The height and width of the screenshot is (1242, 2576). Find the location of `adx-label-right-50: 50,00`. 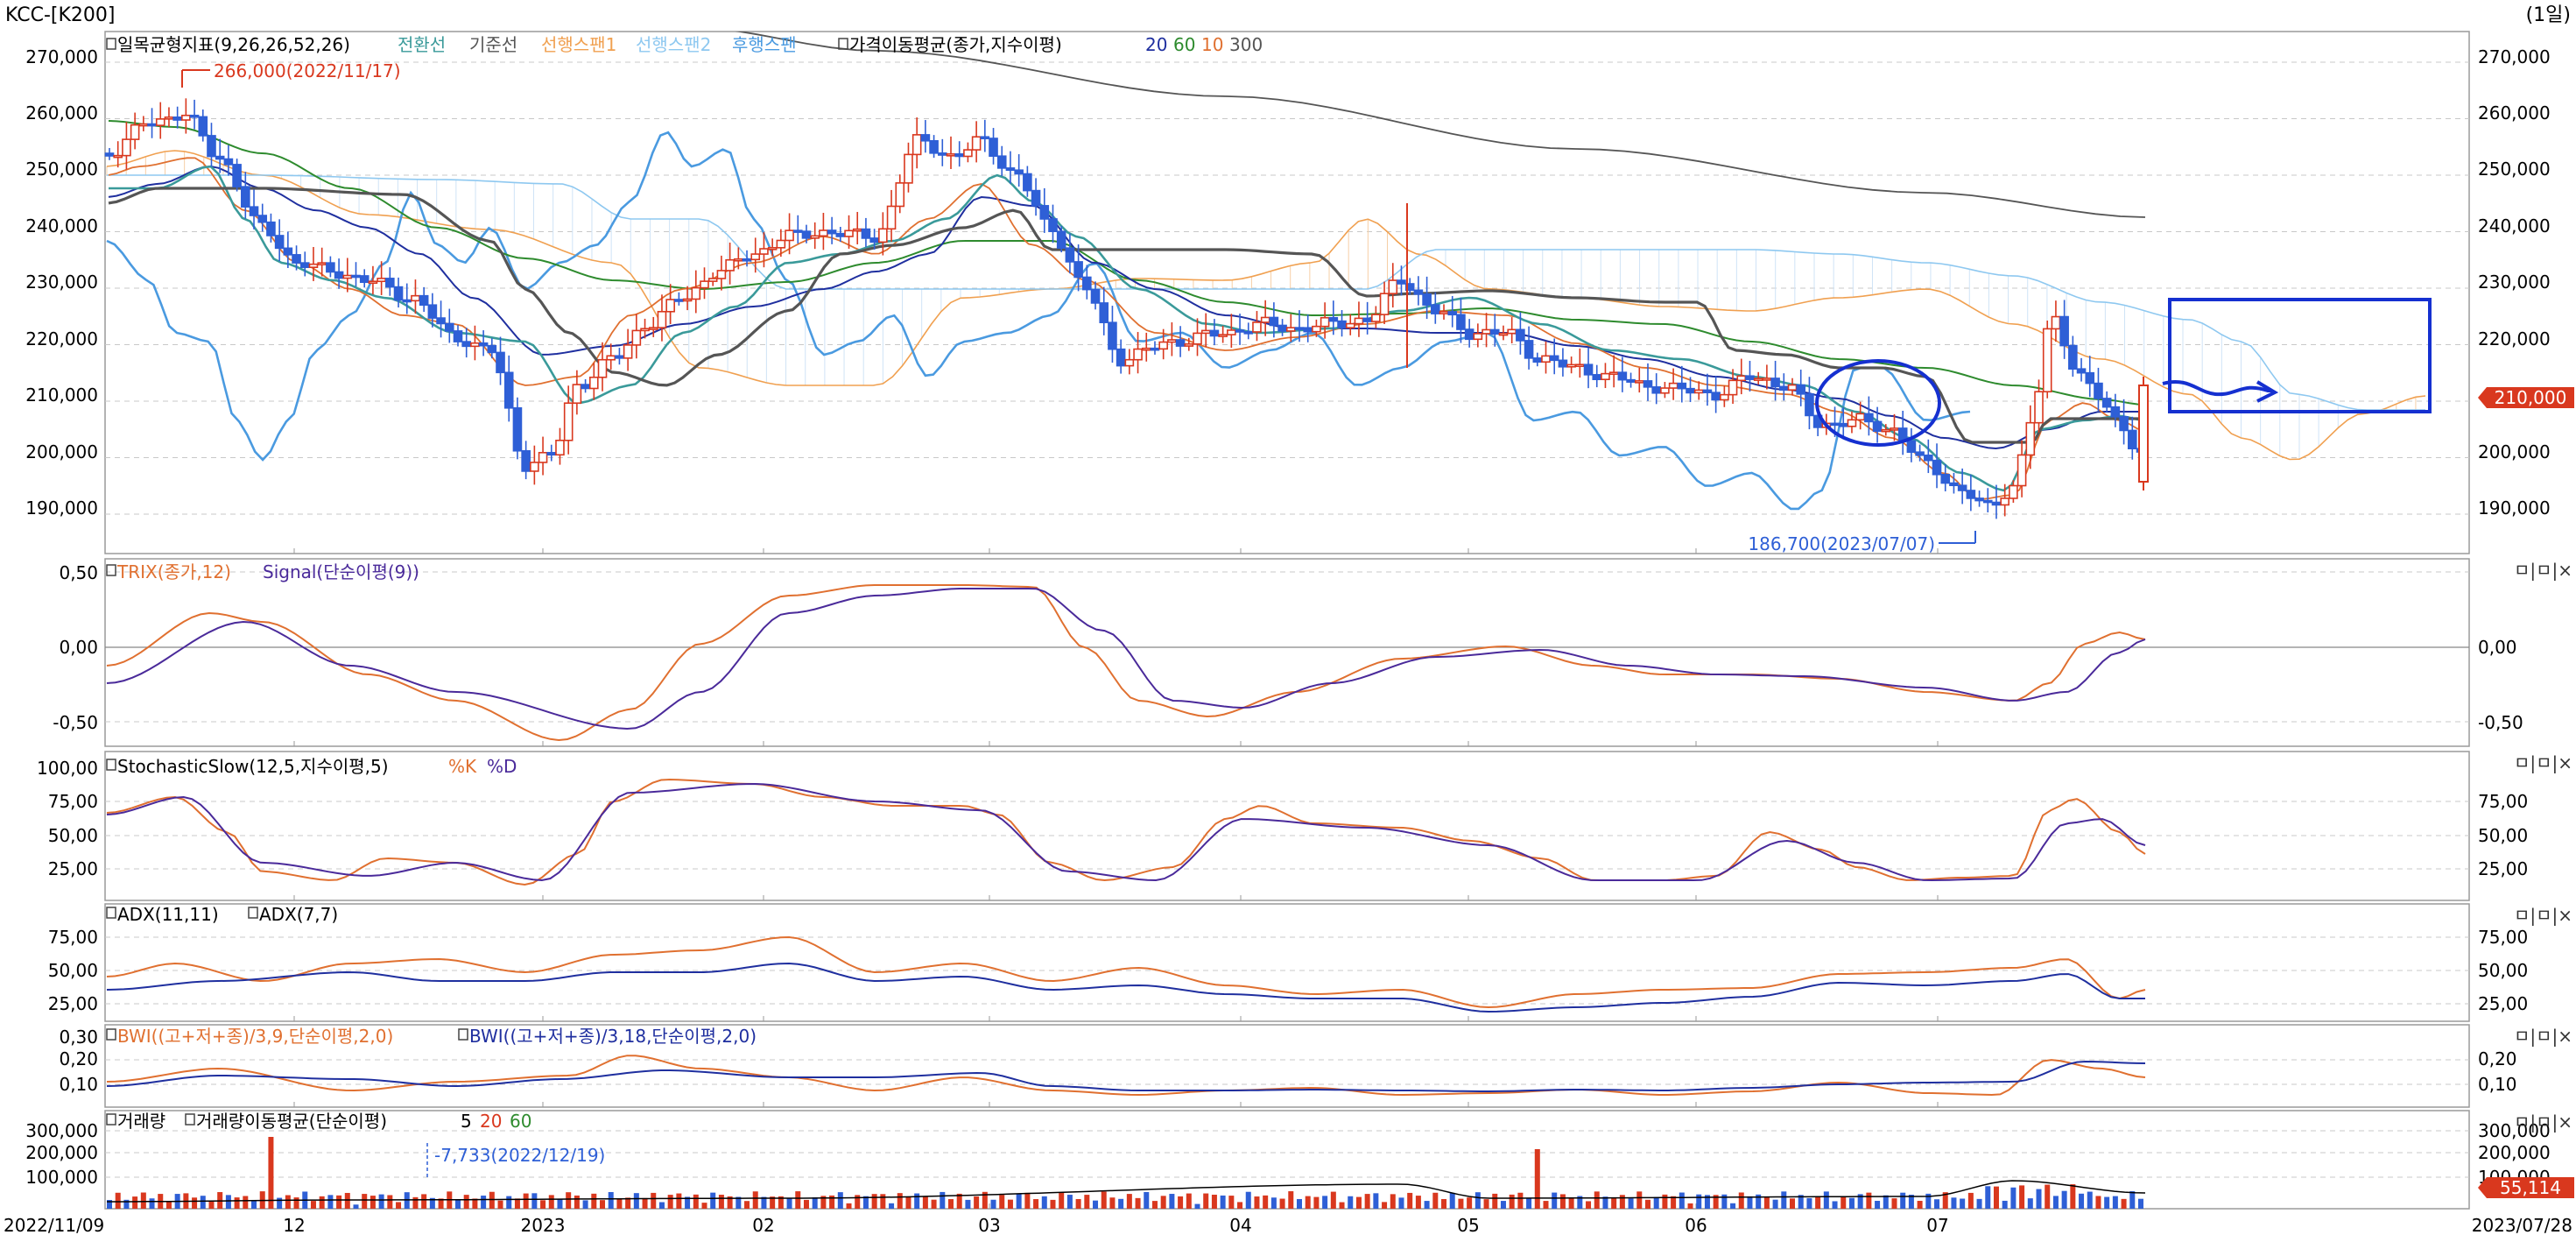

adx-label-right-50: 50,00 is located at coordinates (2503, 970).